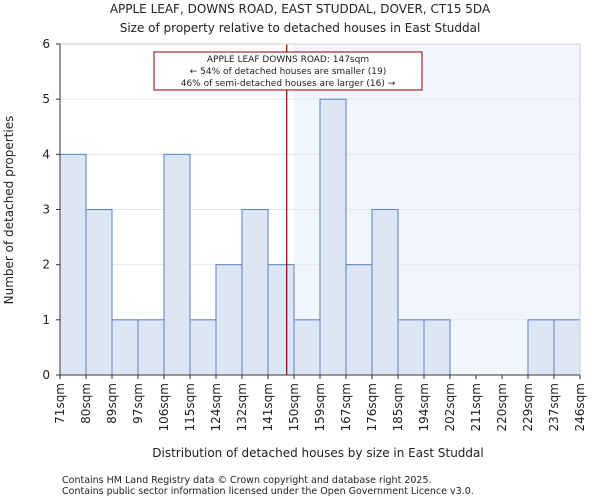 Image resolution: width=600 pixels, height=500 pixels. Describe the element at coordinates (320, 407) in the screenshot. I see `x-tick-label: 159sqm` at that location.